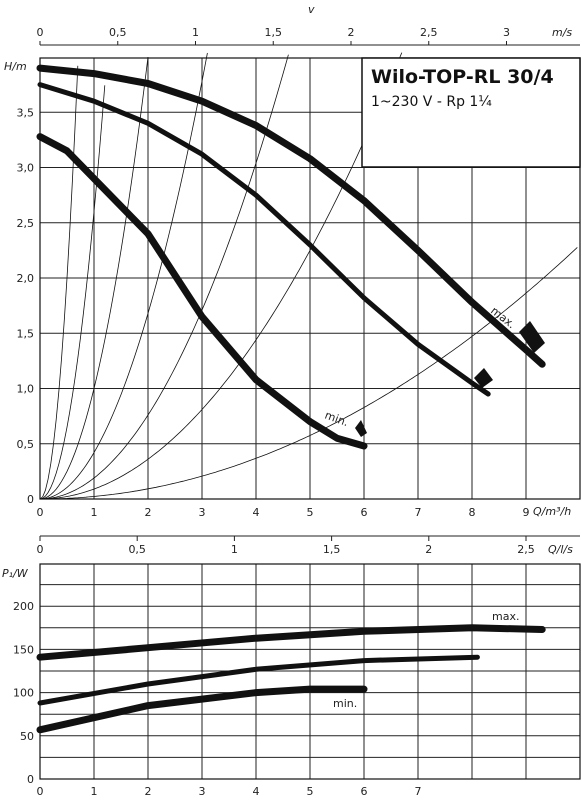 This screenshot has width=582, height=800. What do you see at coordinates (506, 32) in the screenshot?
I see `velocity-tick-6: 3` at bounding box center [506, 32].